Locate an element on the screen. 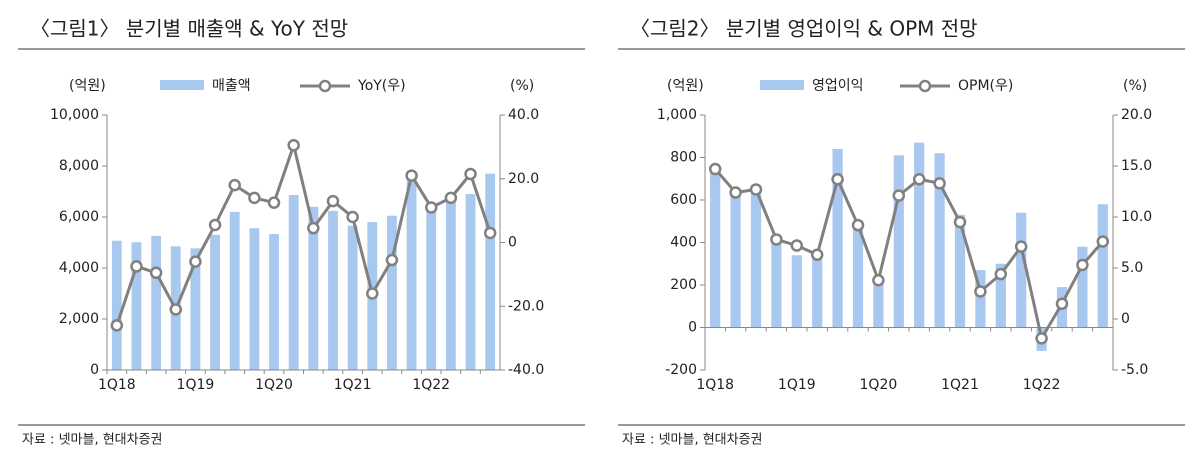 This screenshot has height=461, width=1200. y-tick-label: 2,000 is located at coordinates (79, 319).